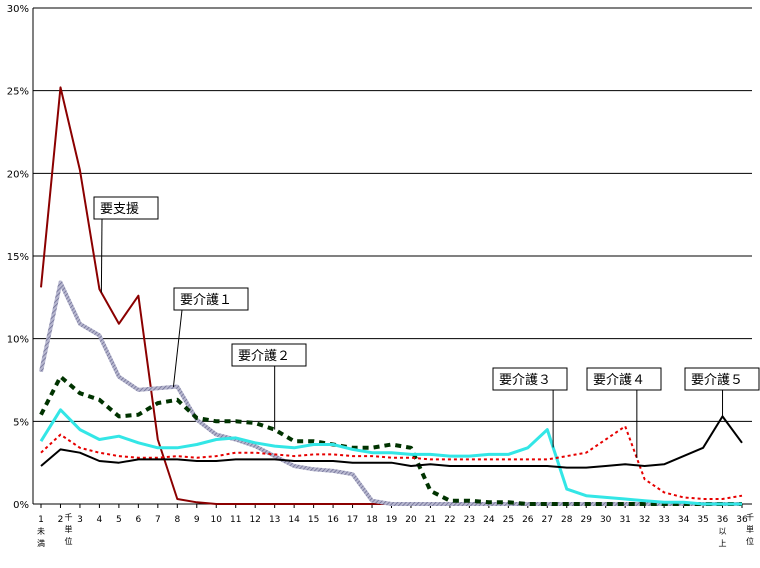 The image size is (760, 568). What do you see at coordinates (586, 520) in the screenshot?
I see `x-tick-label: 29` at bounding box center [586, 520].